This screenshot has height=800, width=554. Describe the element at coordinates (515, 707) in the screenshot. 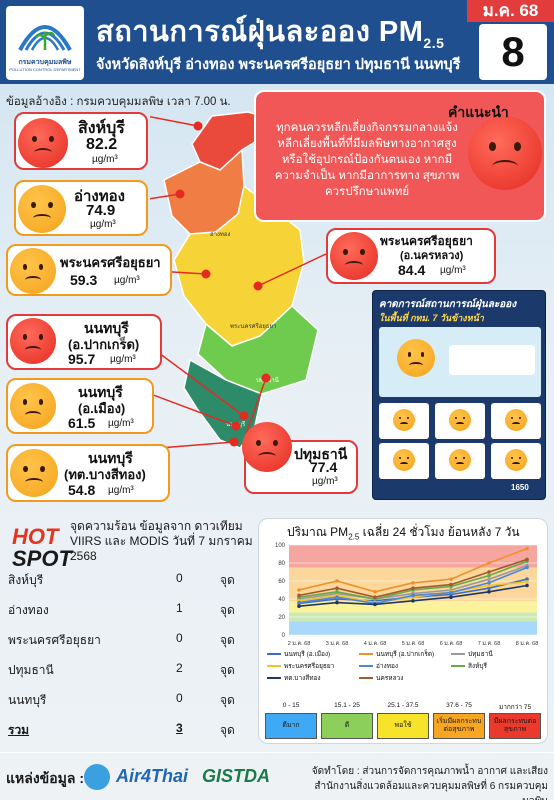

I see `scale-range-label: มากกว่า 75` at that location.